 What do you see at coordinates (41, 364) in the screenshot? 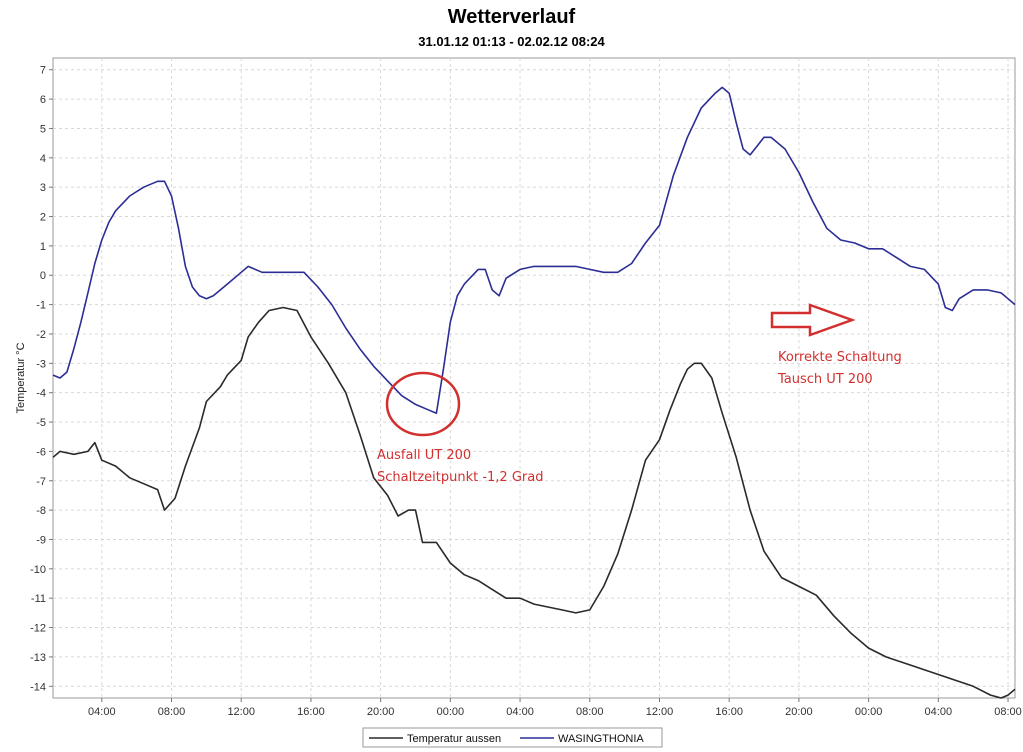
I see `y-tick-label: -3` at bounding box center [41, 364].